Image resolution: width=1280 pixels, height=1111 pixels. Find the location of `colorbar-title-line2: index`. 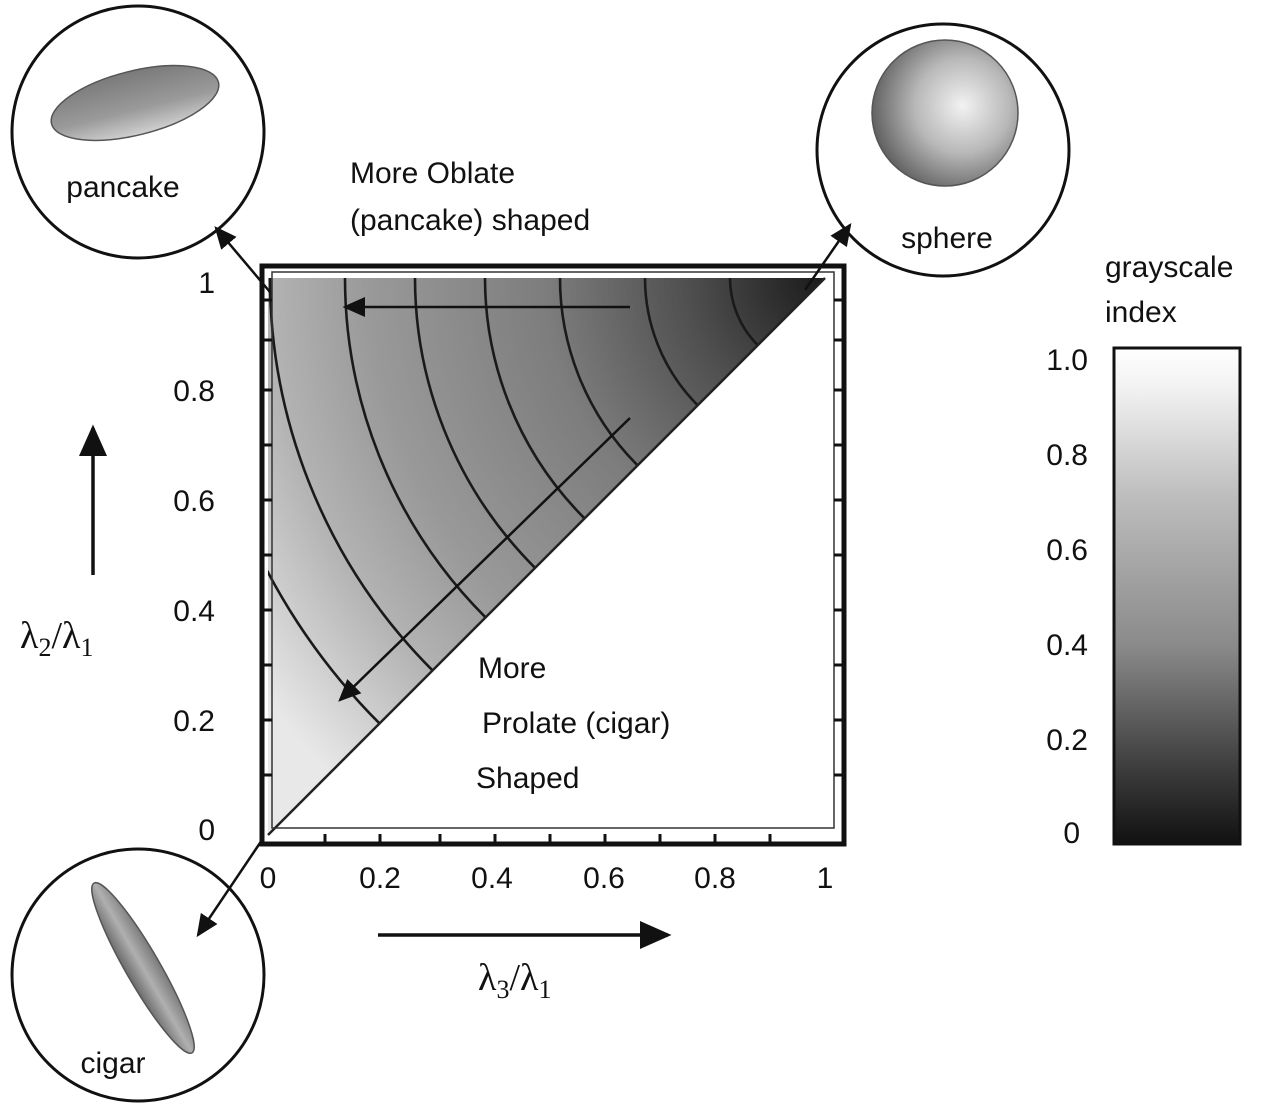

colorbar-title-line2: index is located at coordinates (1141, 312).